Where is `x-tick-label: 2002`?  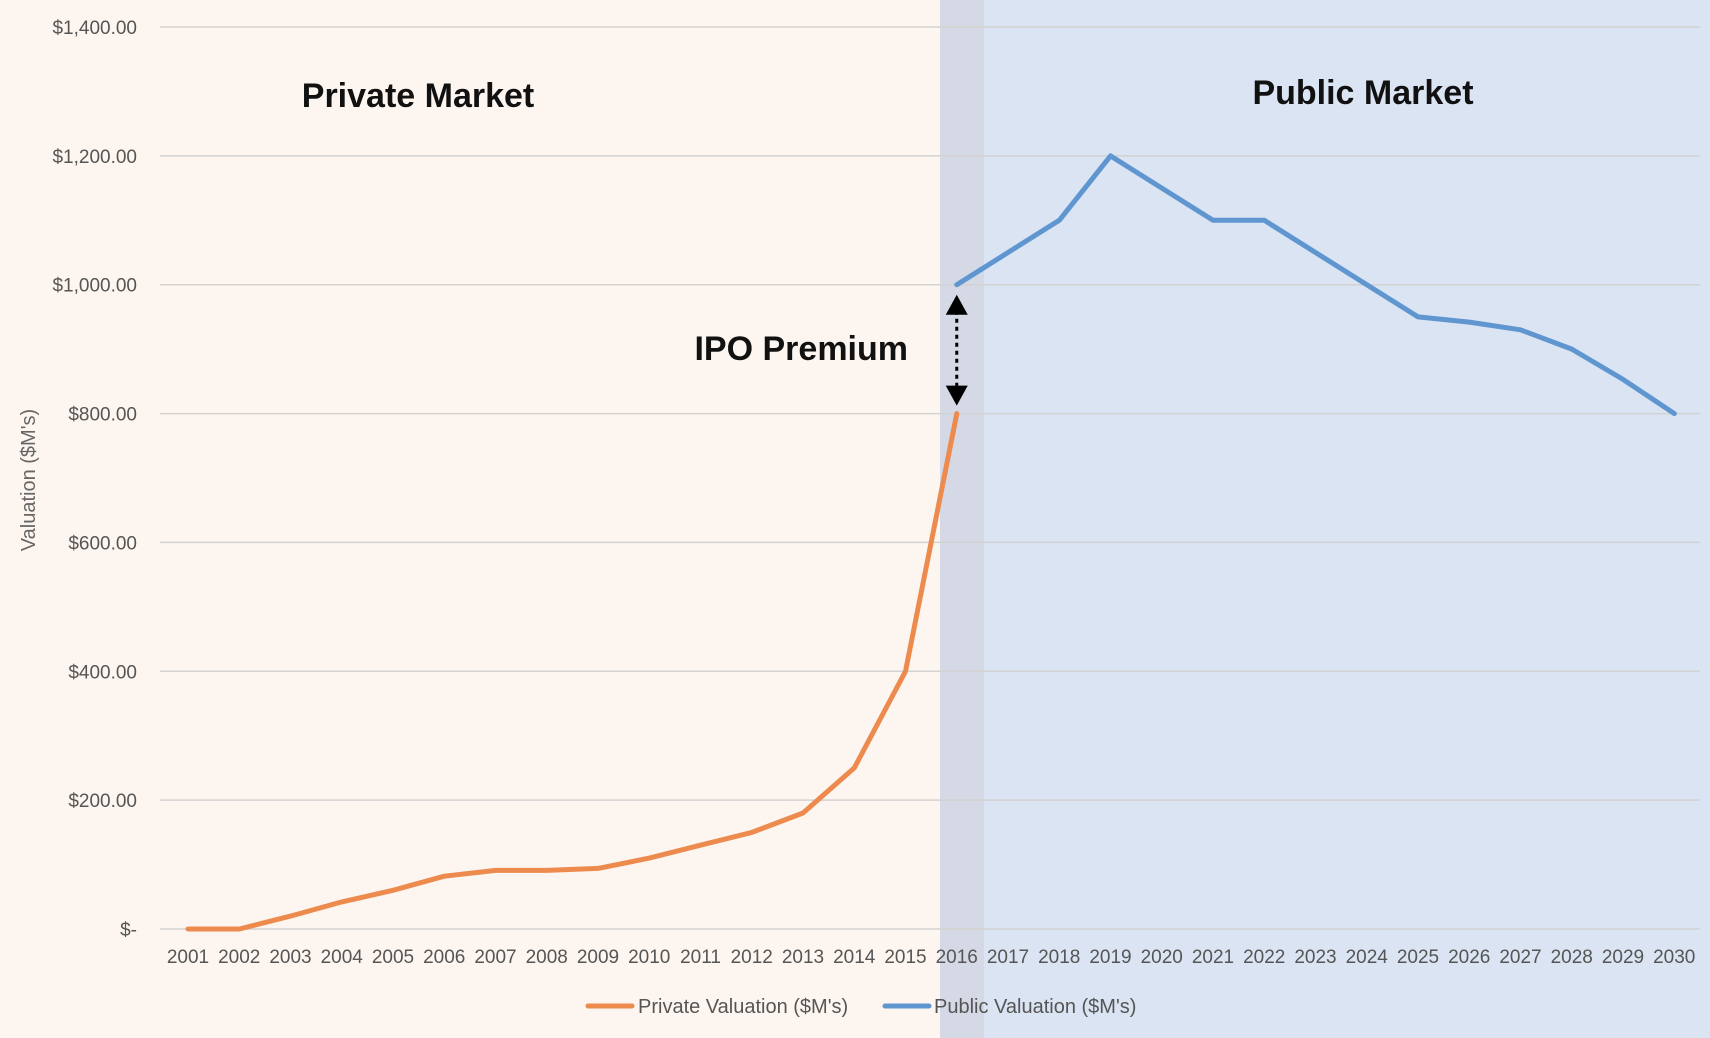
x-tick-label: 2002 is located at coordinates (239, 957).